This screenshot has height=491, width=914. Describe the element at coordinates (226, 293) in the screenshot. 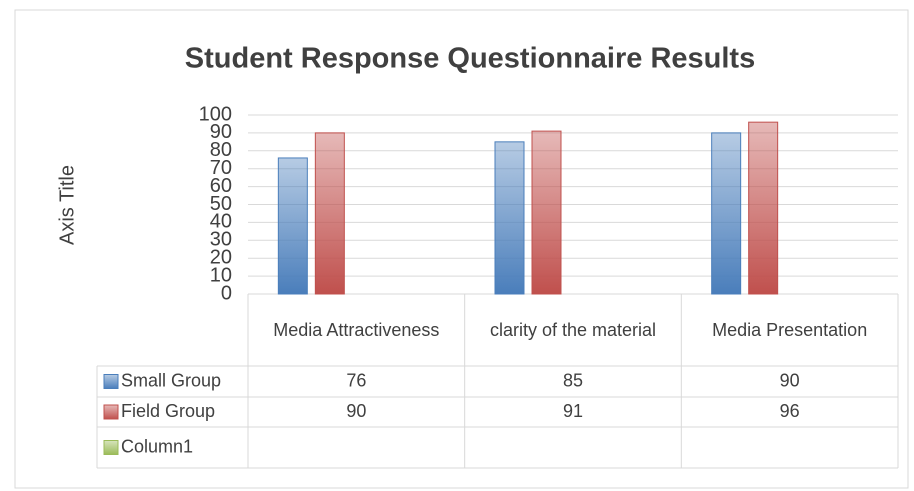

I see `y-tick-label: 0` at that location.